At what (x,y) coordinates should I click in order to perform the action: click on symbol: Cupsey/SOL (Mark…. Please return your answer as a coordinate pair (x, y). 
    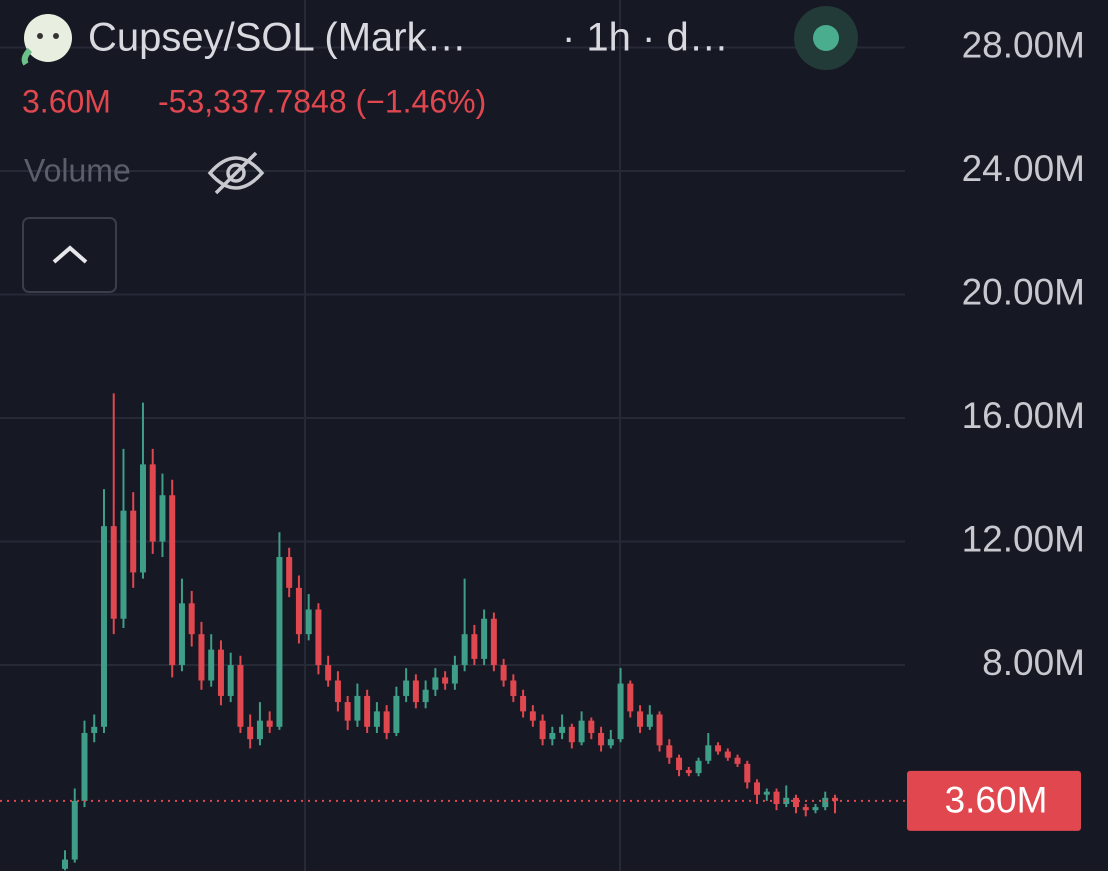
    Looking at the image, I should click on (277, 38).